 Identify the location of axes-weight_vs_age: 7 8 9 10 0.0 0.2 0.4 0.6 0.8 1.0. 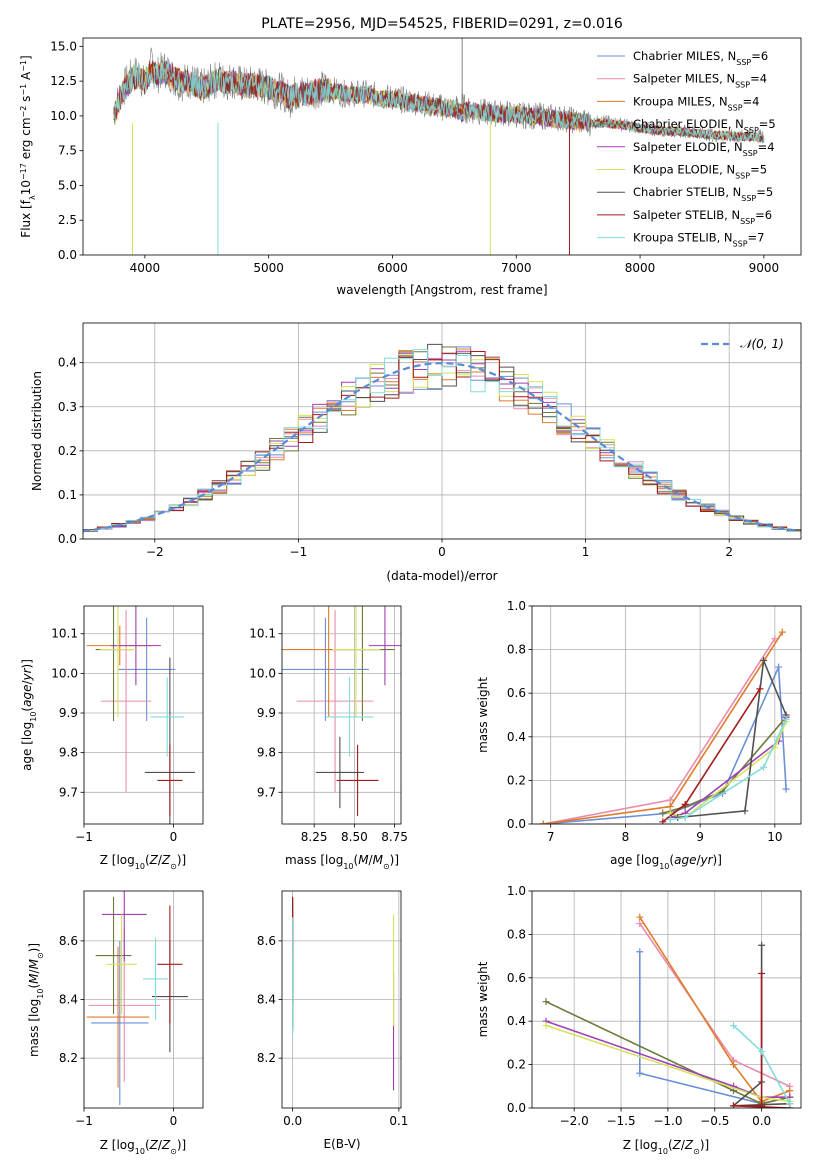
(654, 721).